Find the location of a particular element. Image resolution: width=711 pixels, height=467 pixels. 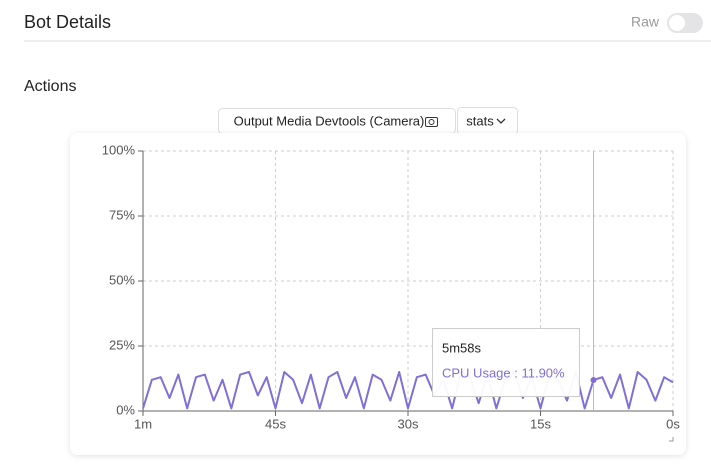

resize-handle is located at coordinates (671, 439).